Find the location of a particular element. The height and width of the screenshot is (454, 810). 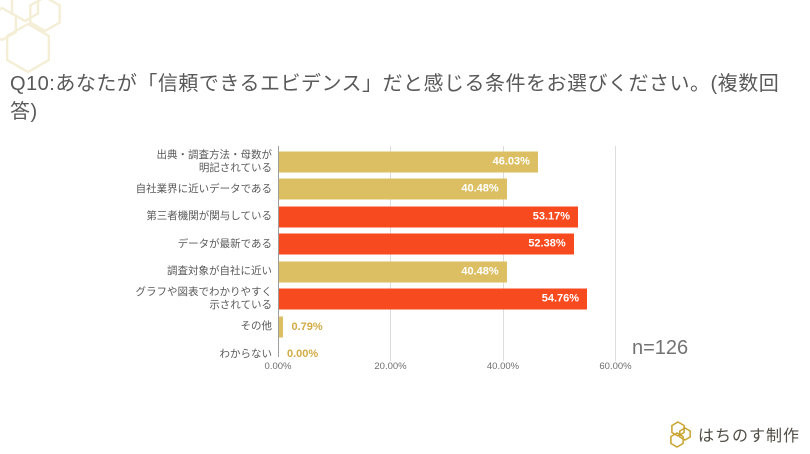

chart-row: 調査対象が自社に近い 40.48% is located at coordinates (350, 272).